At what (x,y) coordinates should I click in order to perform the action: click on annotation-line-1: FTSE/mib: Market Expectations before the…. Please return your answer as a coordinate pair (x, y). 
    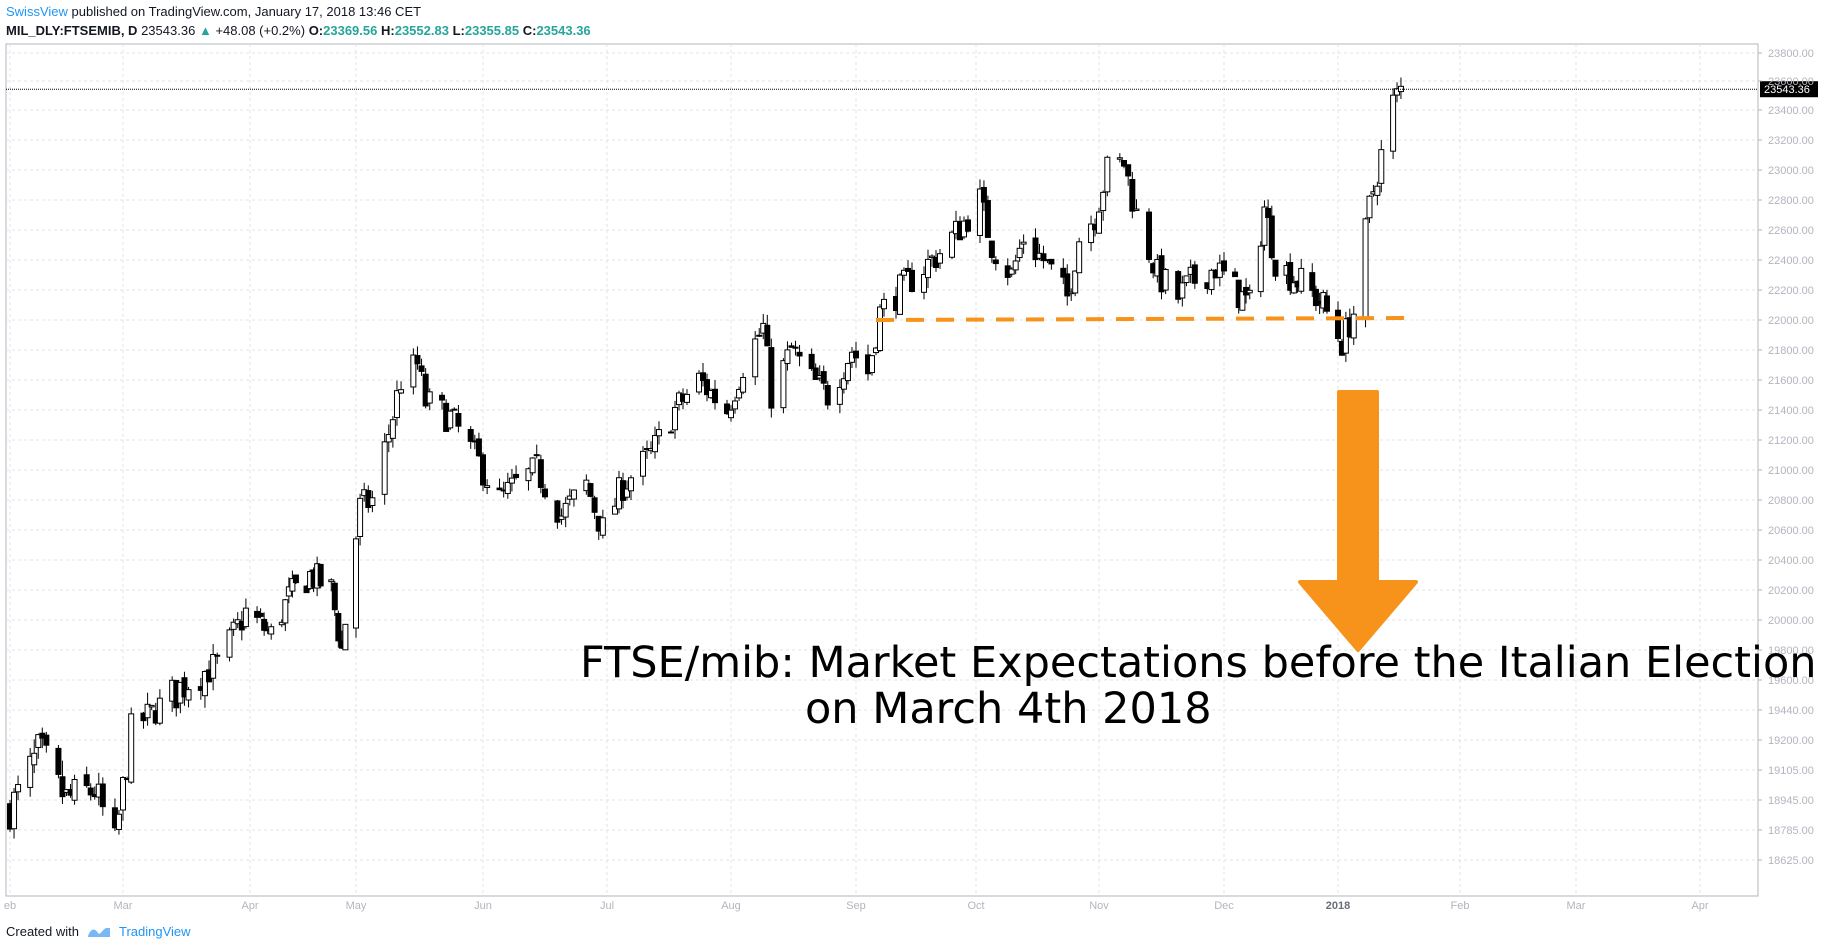
    Looking at the image, I should click on (1198, 663).